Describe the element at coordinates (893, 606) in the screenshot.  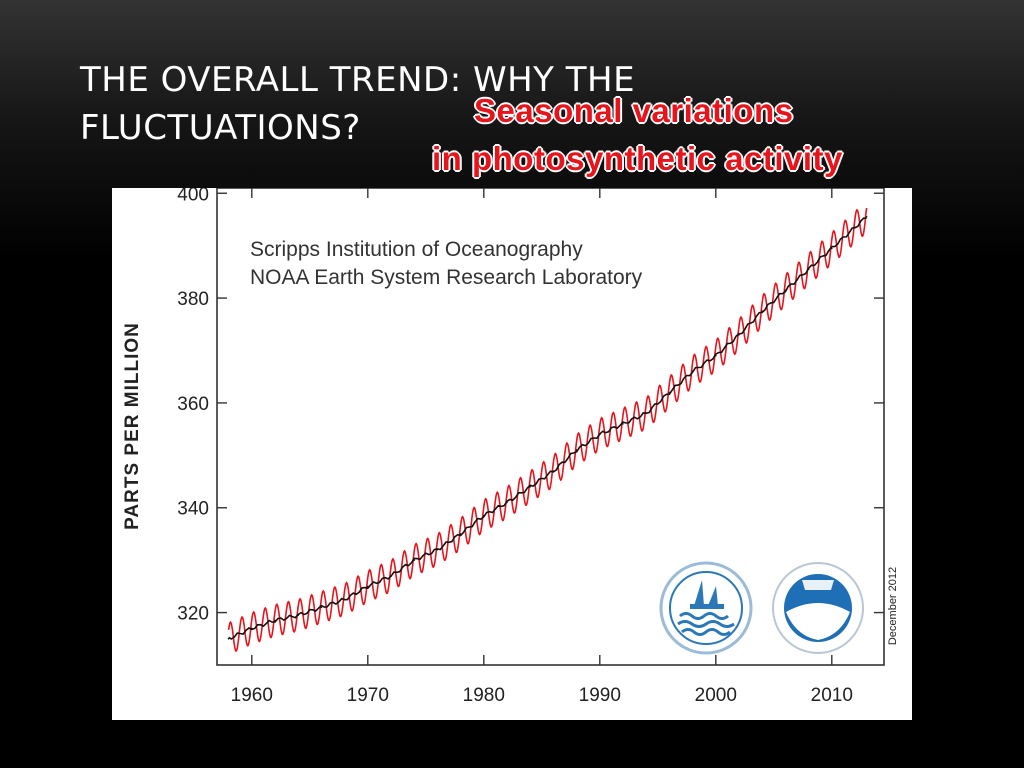
I see `date-stamp: December 2012` at that location.